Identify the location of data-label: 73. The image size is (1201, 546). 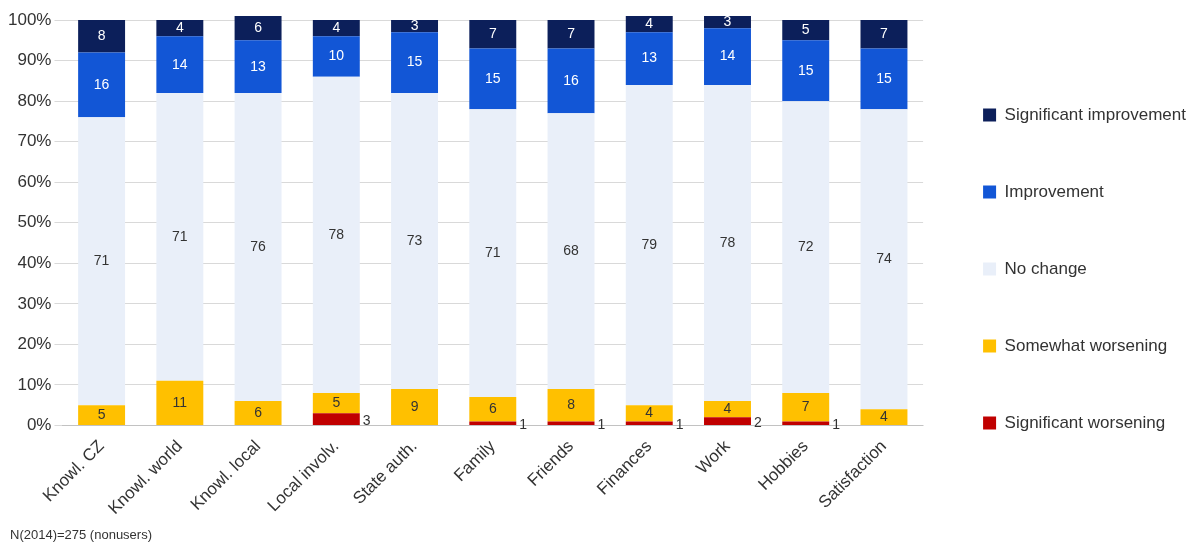
(414, 239).